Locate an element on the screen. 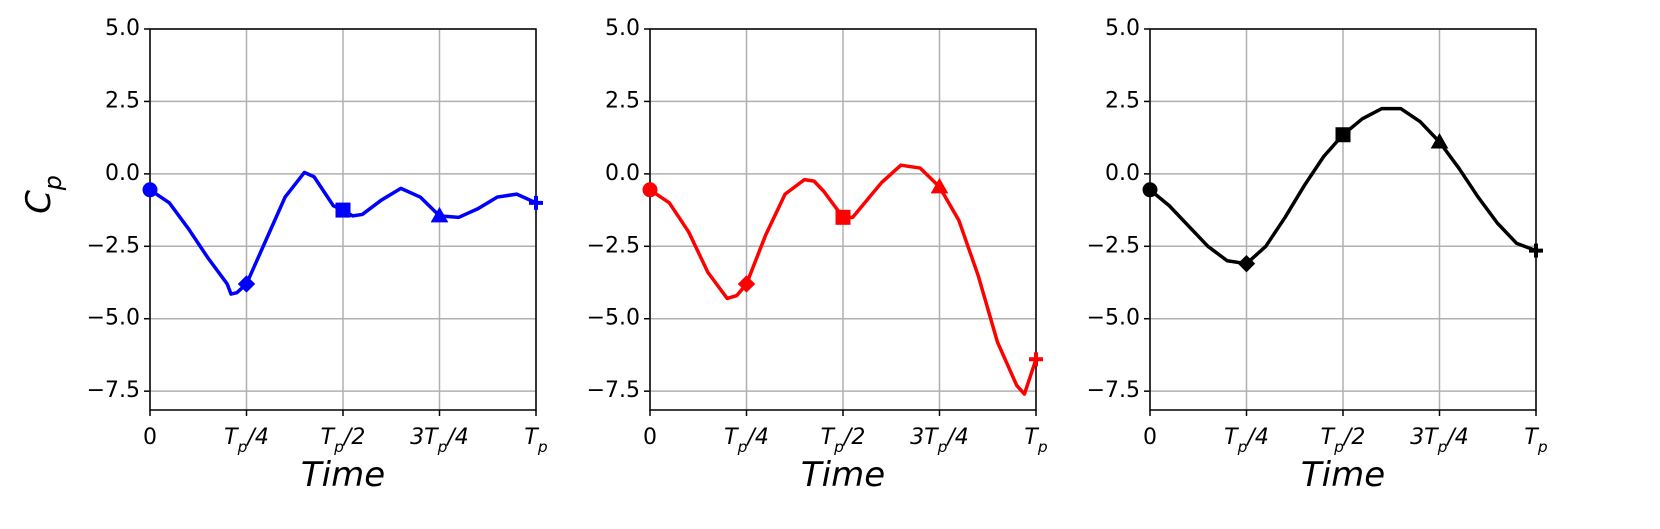  y-axis-label: Cp is located at coordinates (43, 194).